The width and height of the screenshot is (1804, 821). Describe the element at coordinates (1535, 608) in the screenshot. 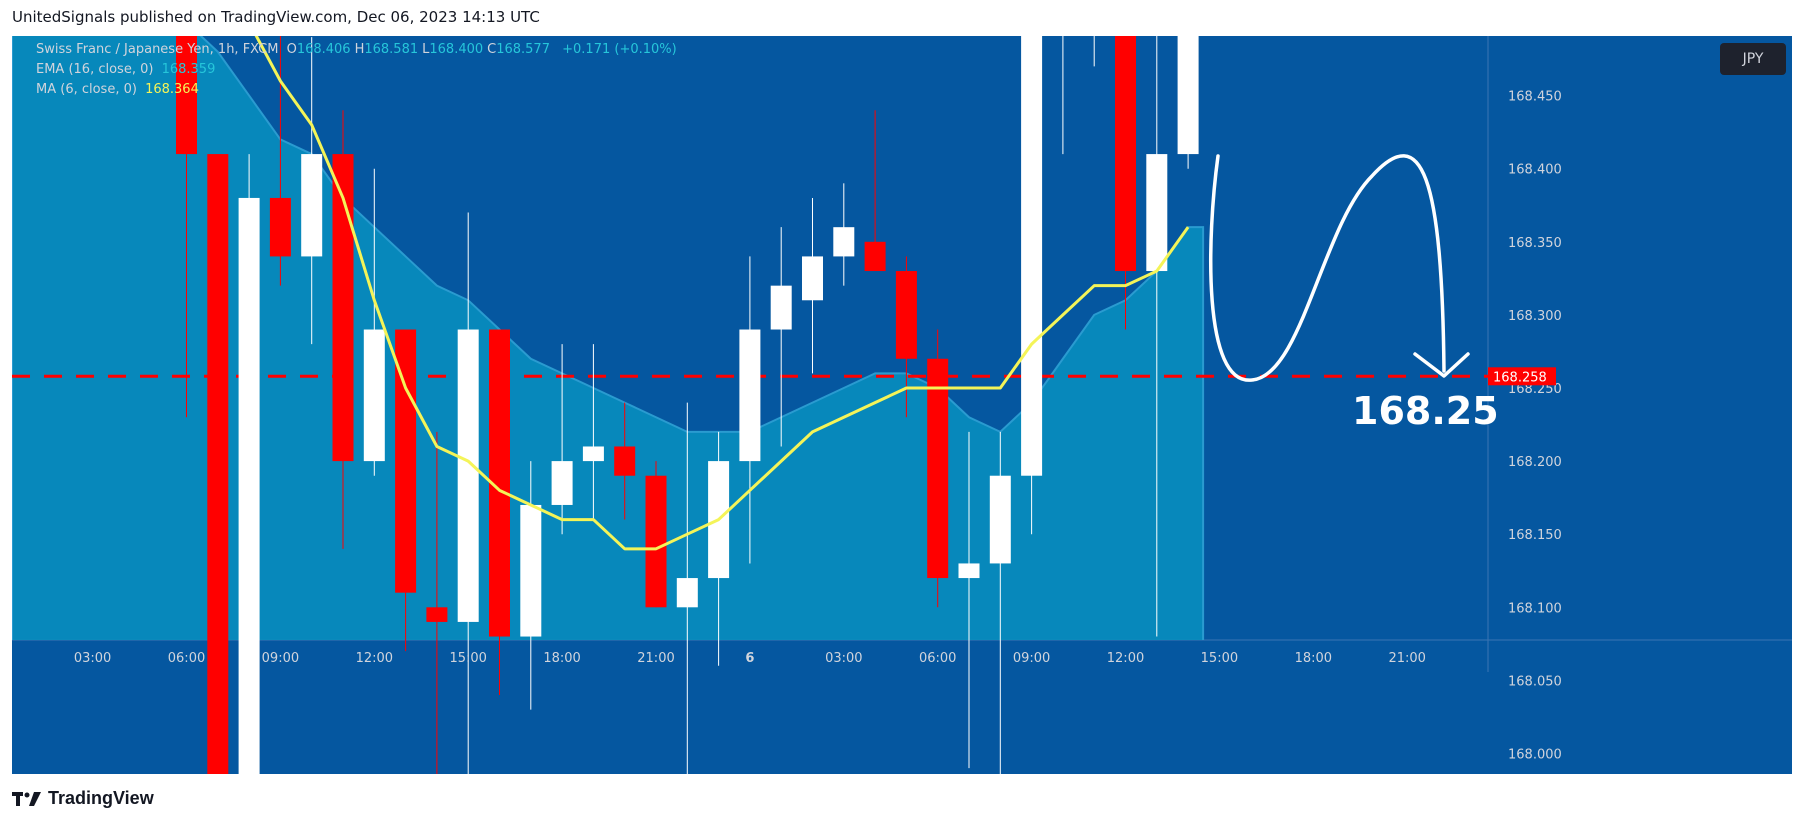

I see `y-tick-label: 168.100` at that location.